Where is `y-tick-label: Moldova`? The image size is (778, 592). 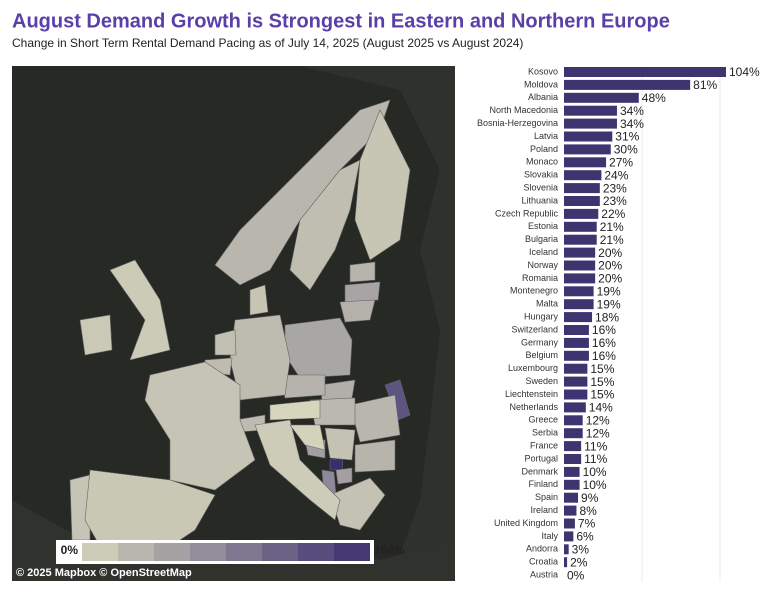 y-tick-label: Moldova is located at coordinates (541, 84).